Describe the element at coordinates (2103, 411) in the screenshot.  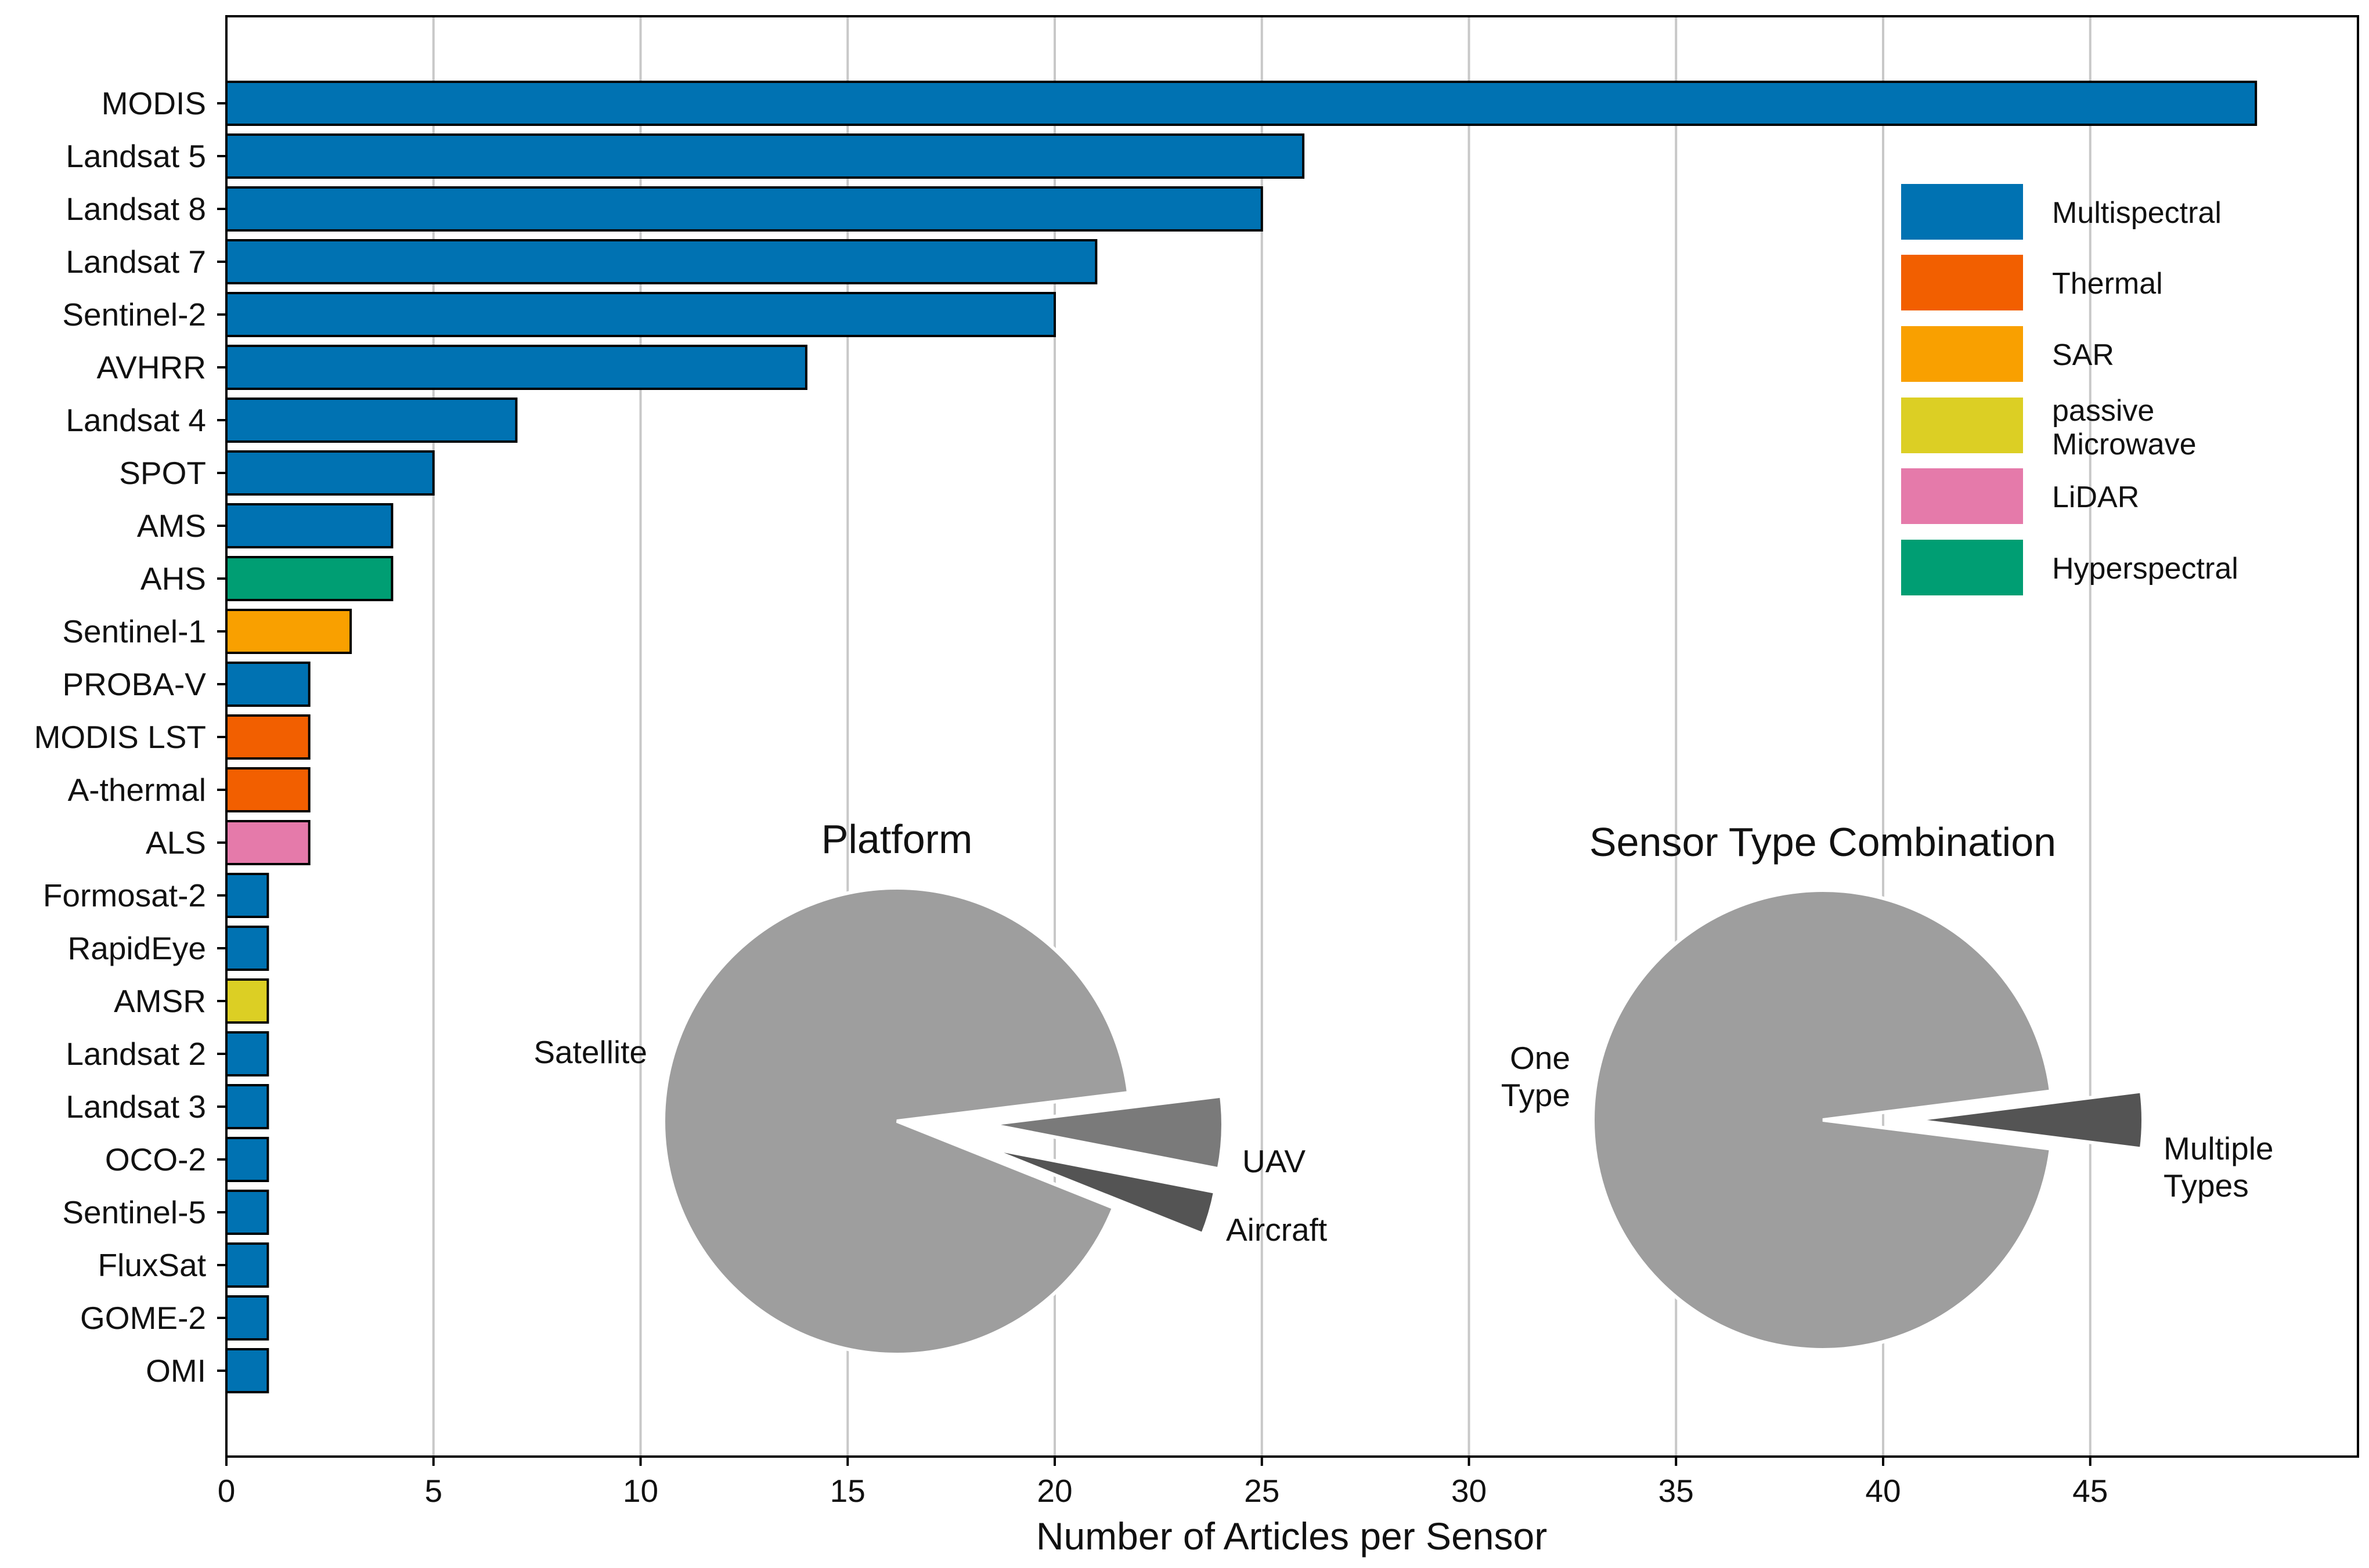
I see `legend-label-passive-microwave: passive` at that location.